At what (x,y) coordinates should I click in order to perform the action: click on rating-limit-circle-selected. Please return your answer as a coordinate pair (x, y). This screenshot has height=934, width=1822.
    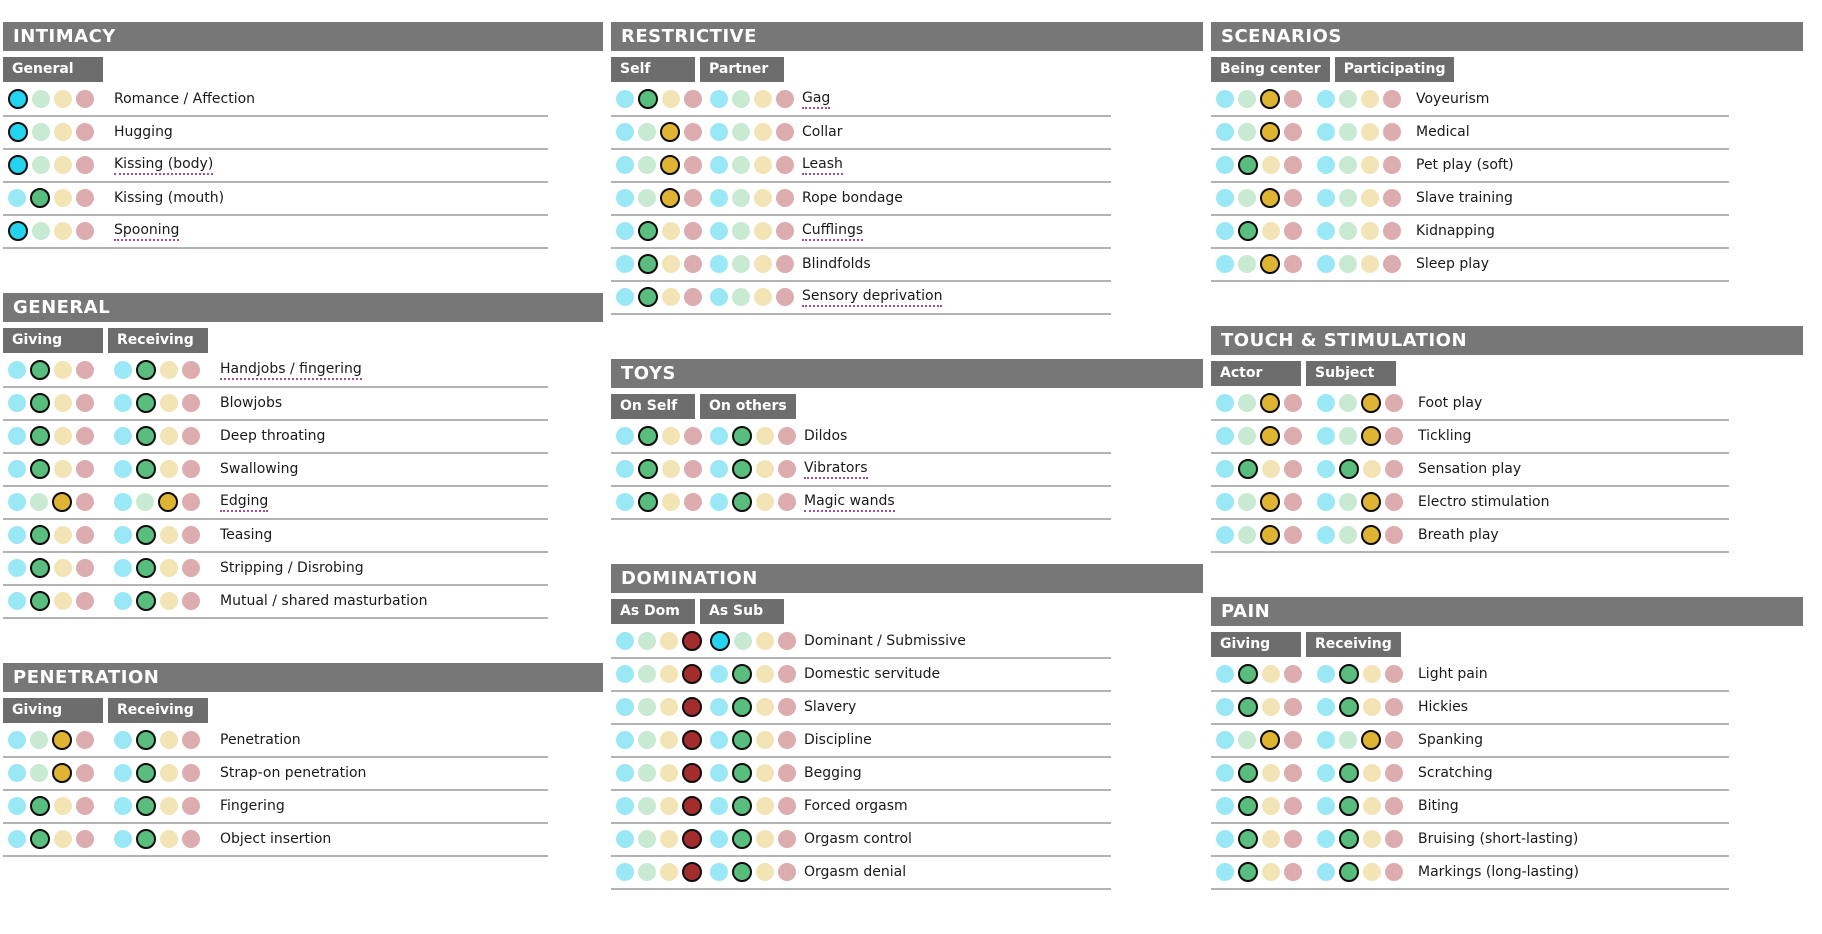
    Looking at the image, I should click on (692, 872).